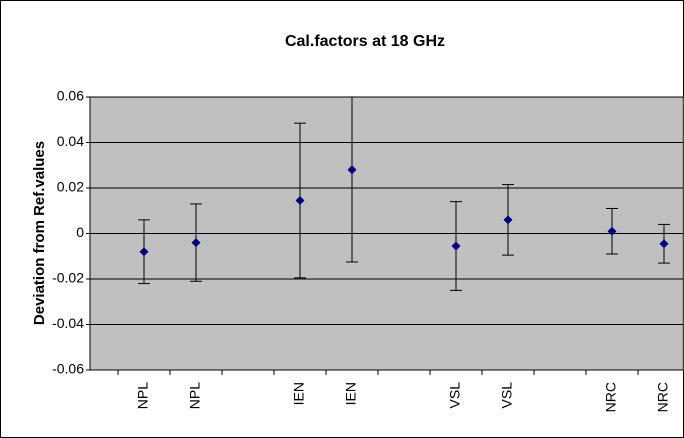  I want to click on y-tick-label: 0.06, so click(70, 96).